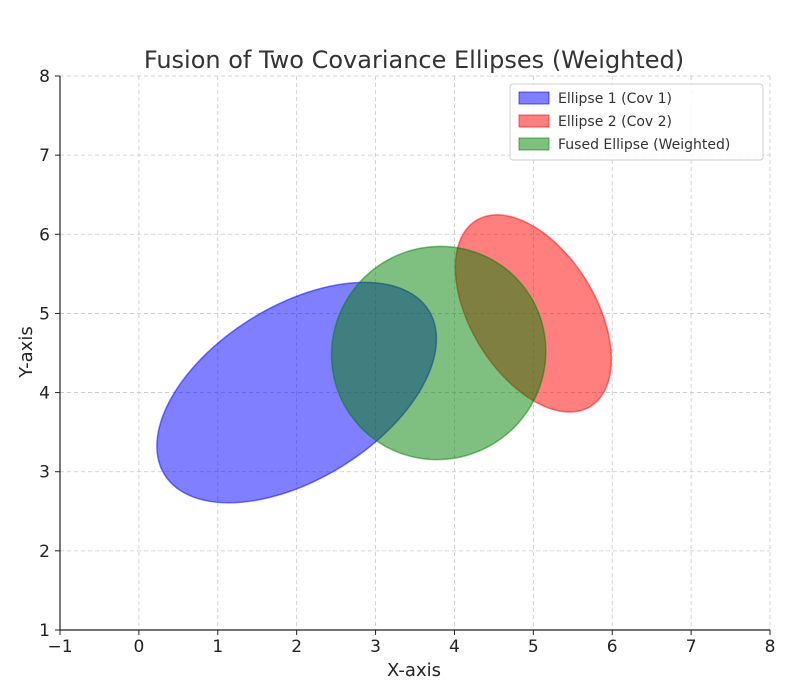 This screenshot has height=691, width=812. Describe the element at coordinates (44, 473) in the screenshot. I see `y-tick-label: 3` at that location.